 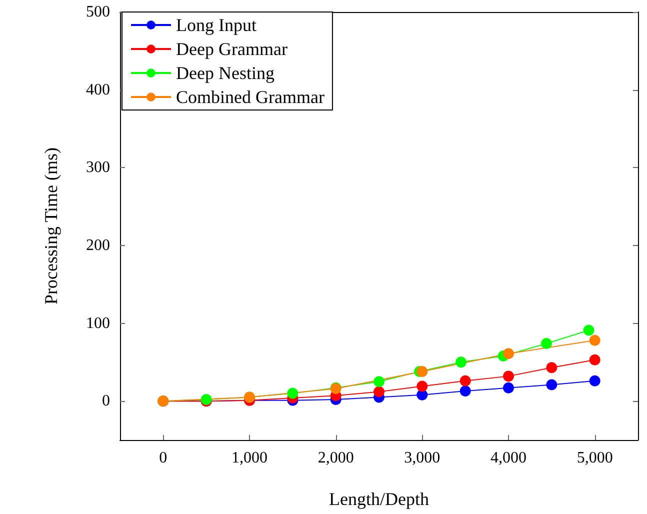 What do you see at coordinates (508, 458) in the screenshot?
I see `x-tick-label: 4,000` at bounding box center [508, 458].